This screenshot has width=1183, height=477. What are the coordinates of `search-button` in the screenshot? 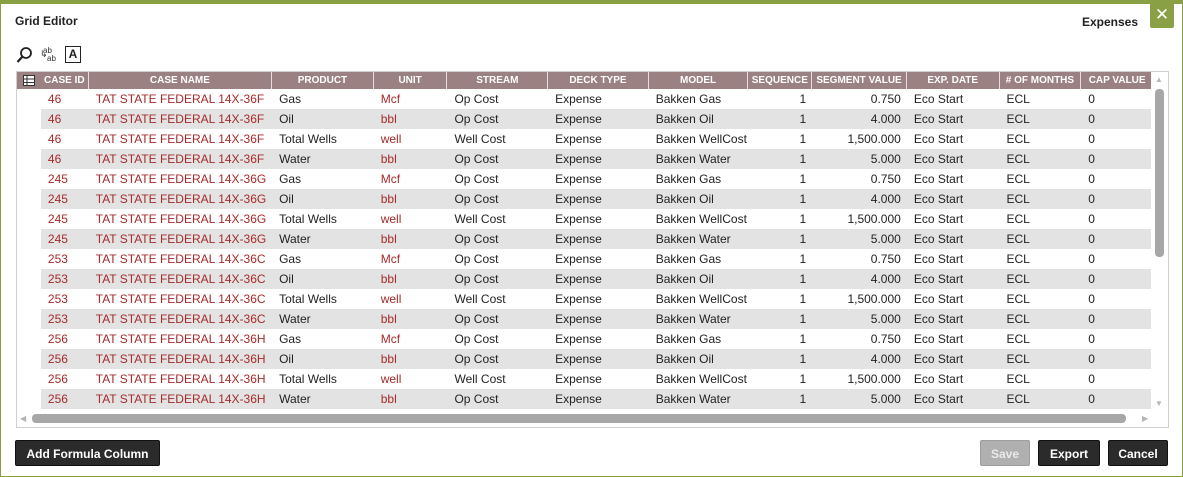 It's located at (25, 55).